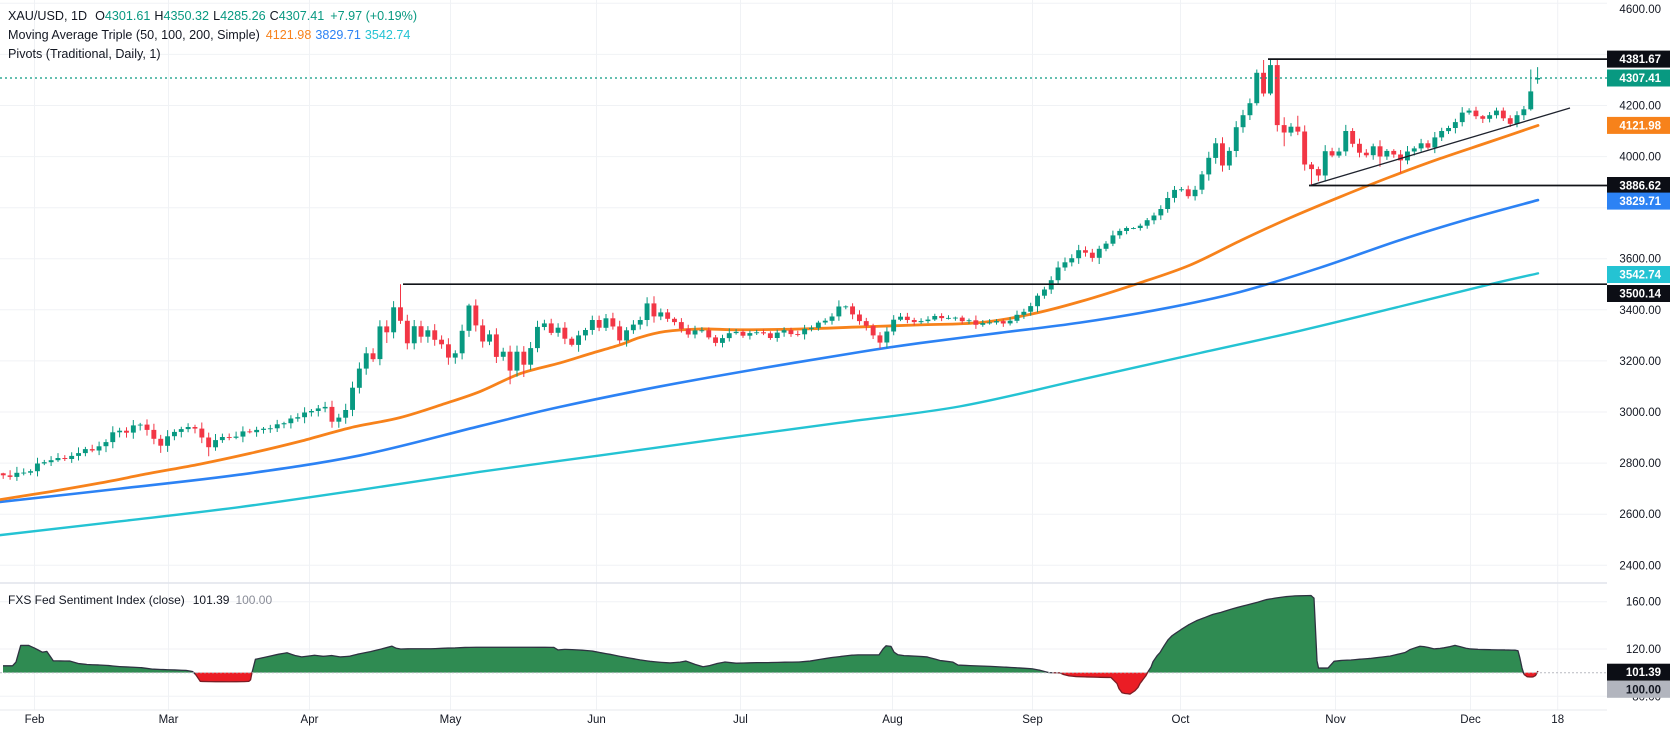 The image size is (1670, 740). I want to click on svg-text: 120.00, so click(1643, 650).